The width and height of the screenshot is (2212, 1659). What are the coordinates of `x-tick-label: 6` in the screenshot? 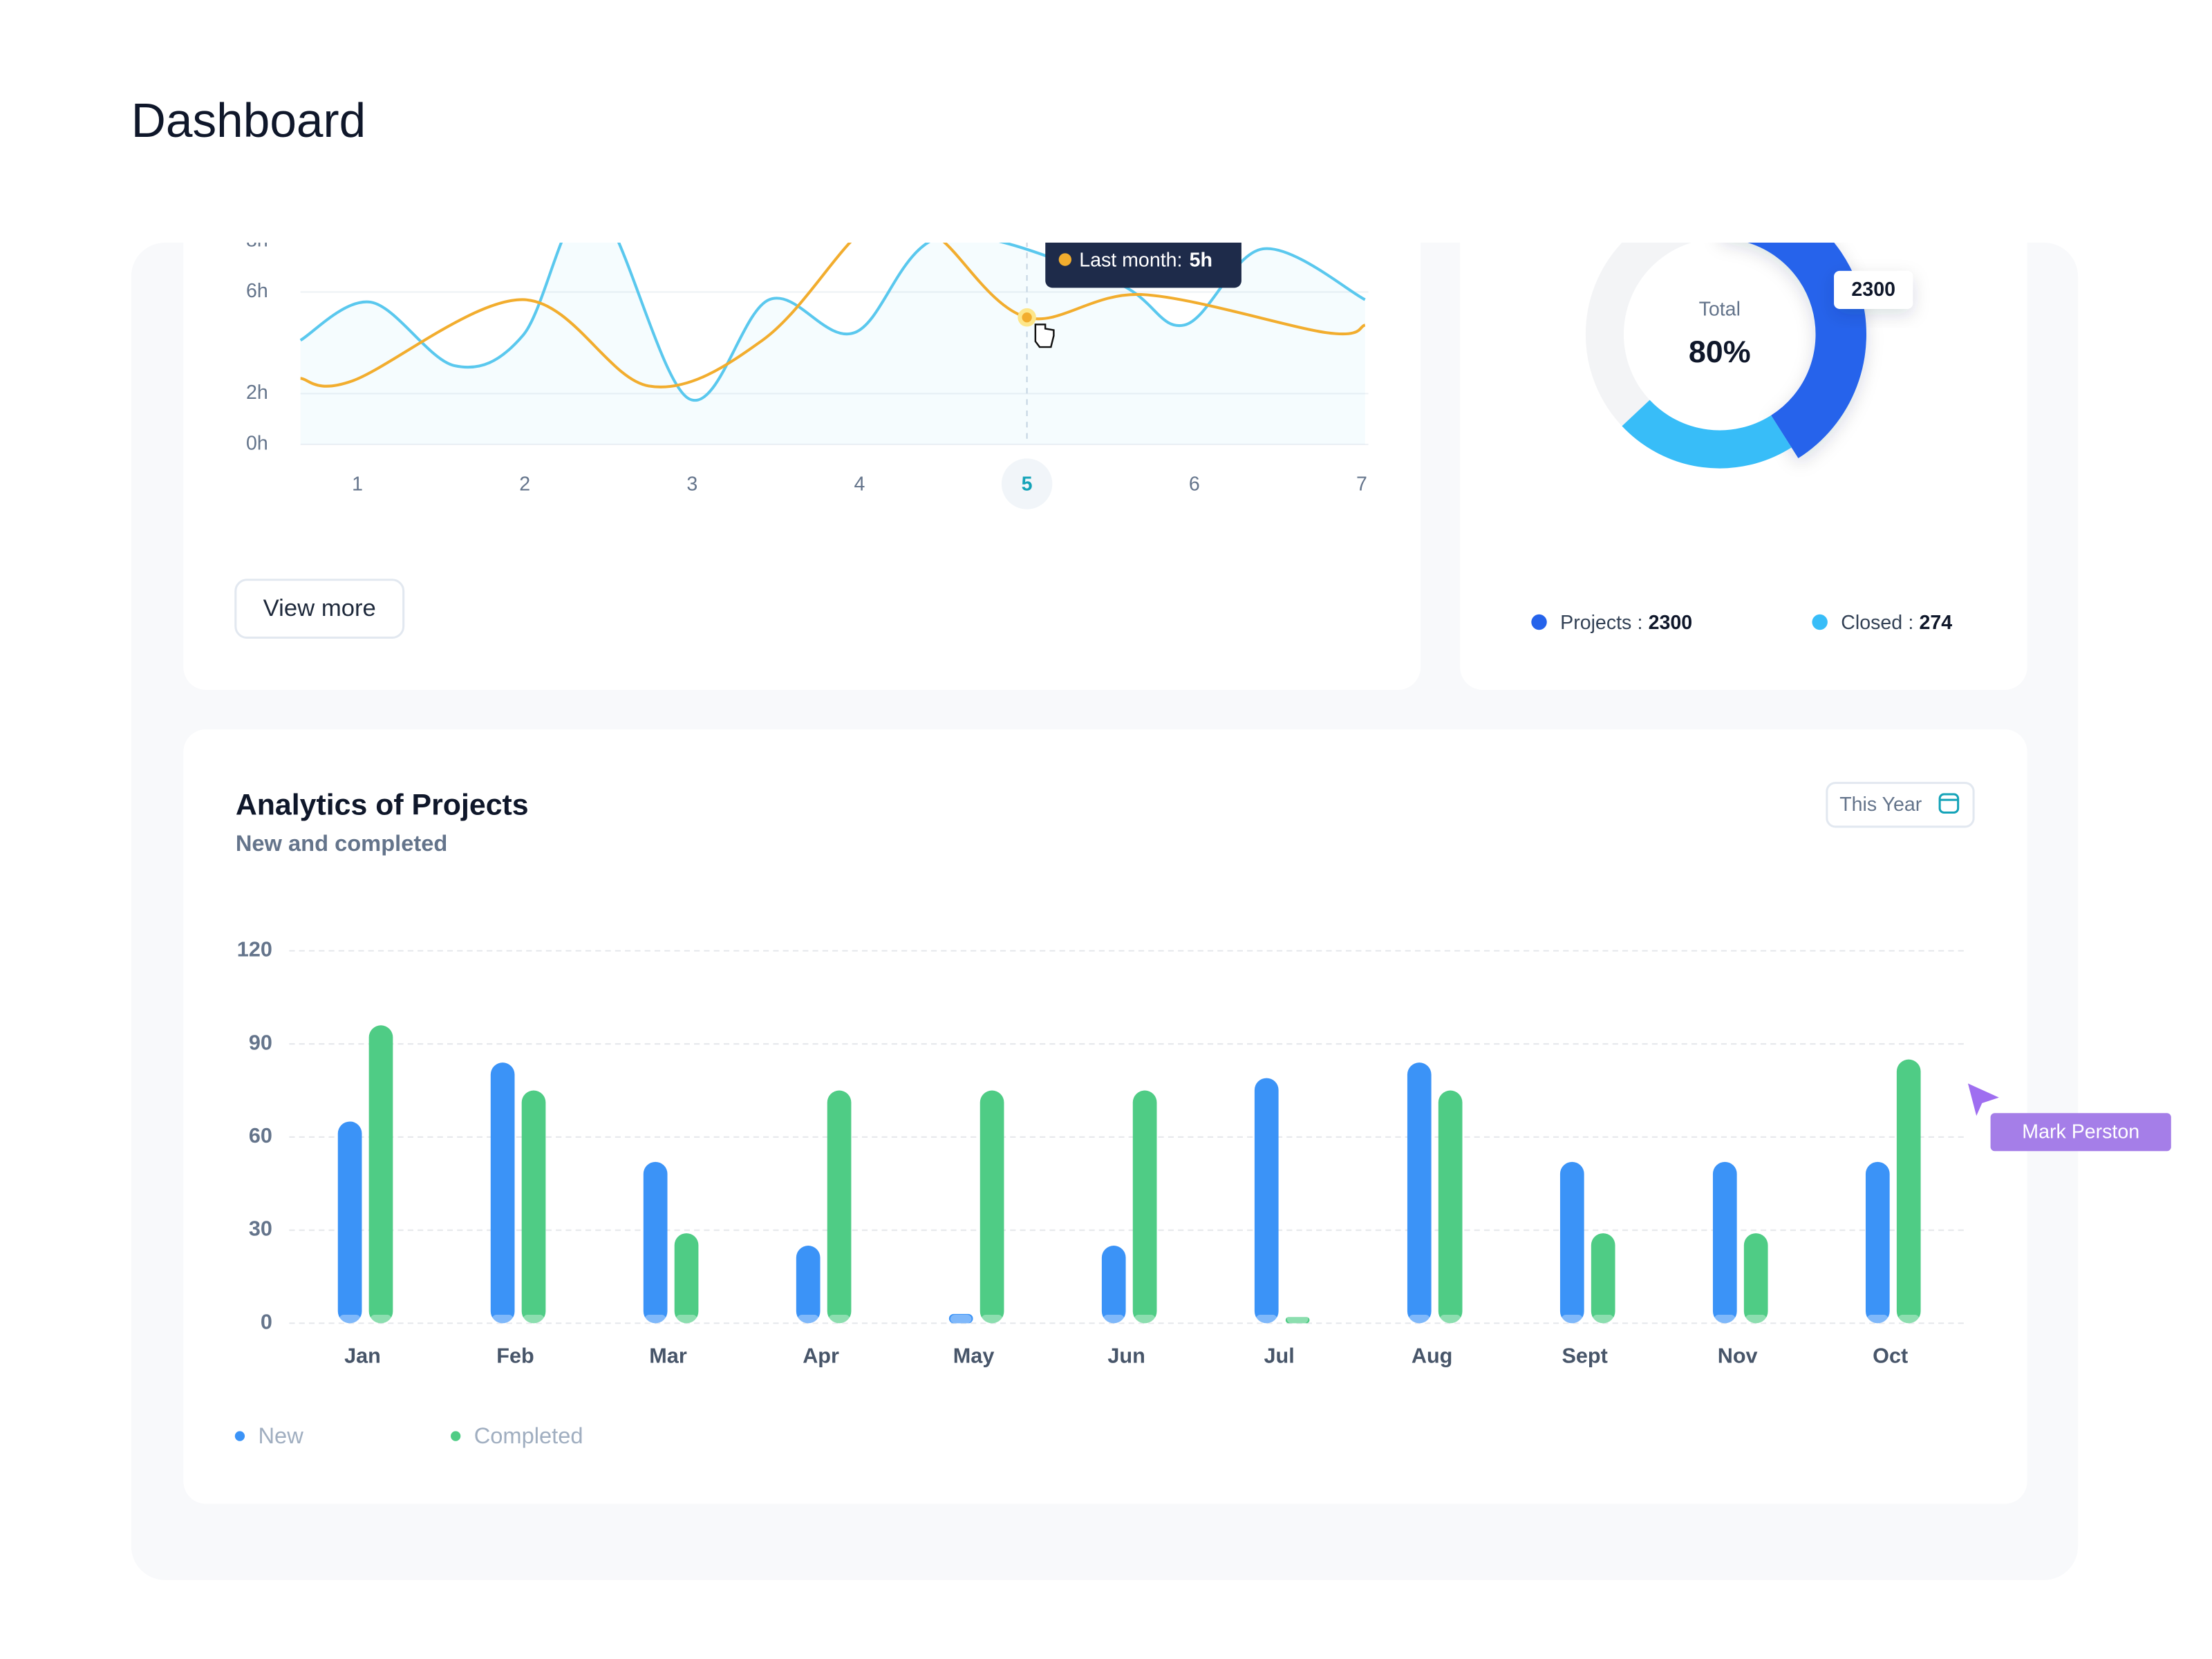 It's located at (1194, 485).